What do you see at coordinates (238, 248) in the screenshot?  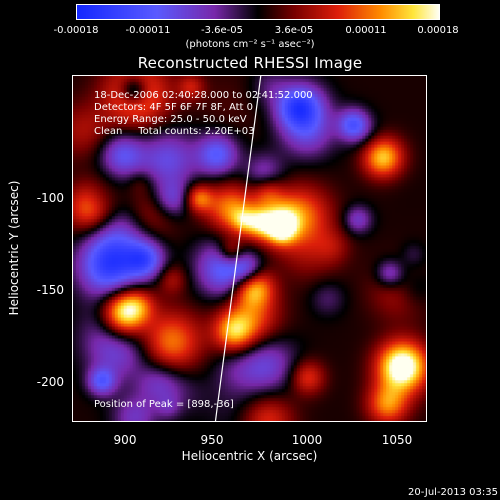 I see `solar-limb-line` at bounding box center [238, 248].